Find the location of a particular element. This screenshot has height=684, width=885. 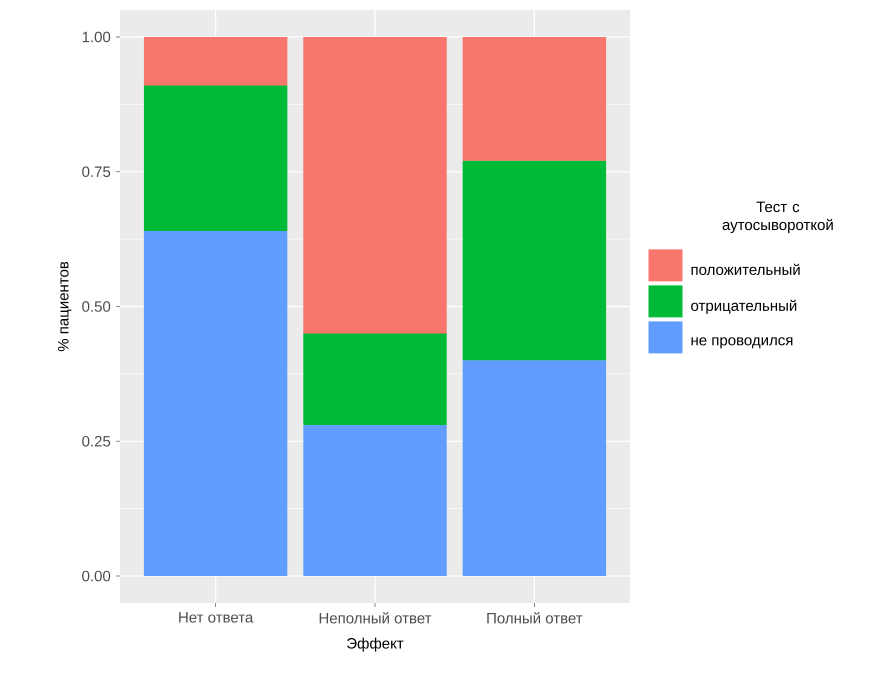

y-tick-label: 0.00 is located at coordinates (96, 576).